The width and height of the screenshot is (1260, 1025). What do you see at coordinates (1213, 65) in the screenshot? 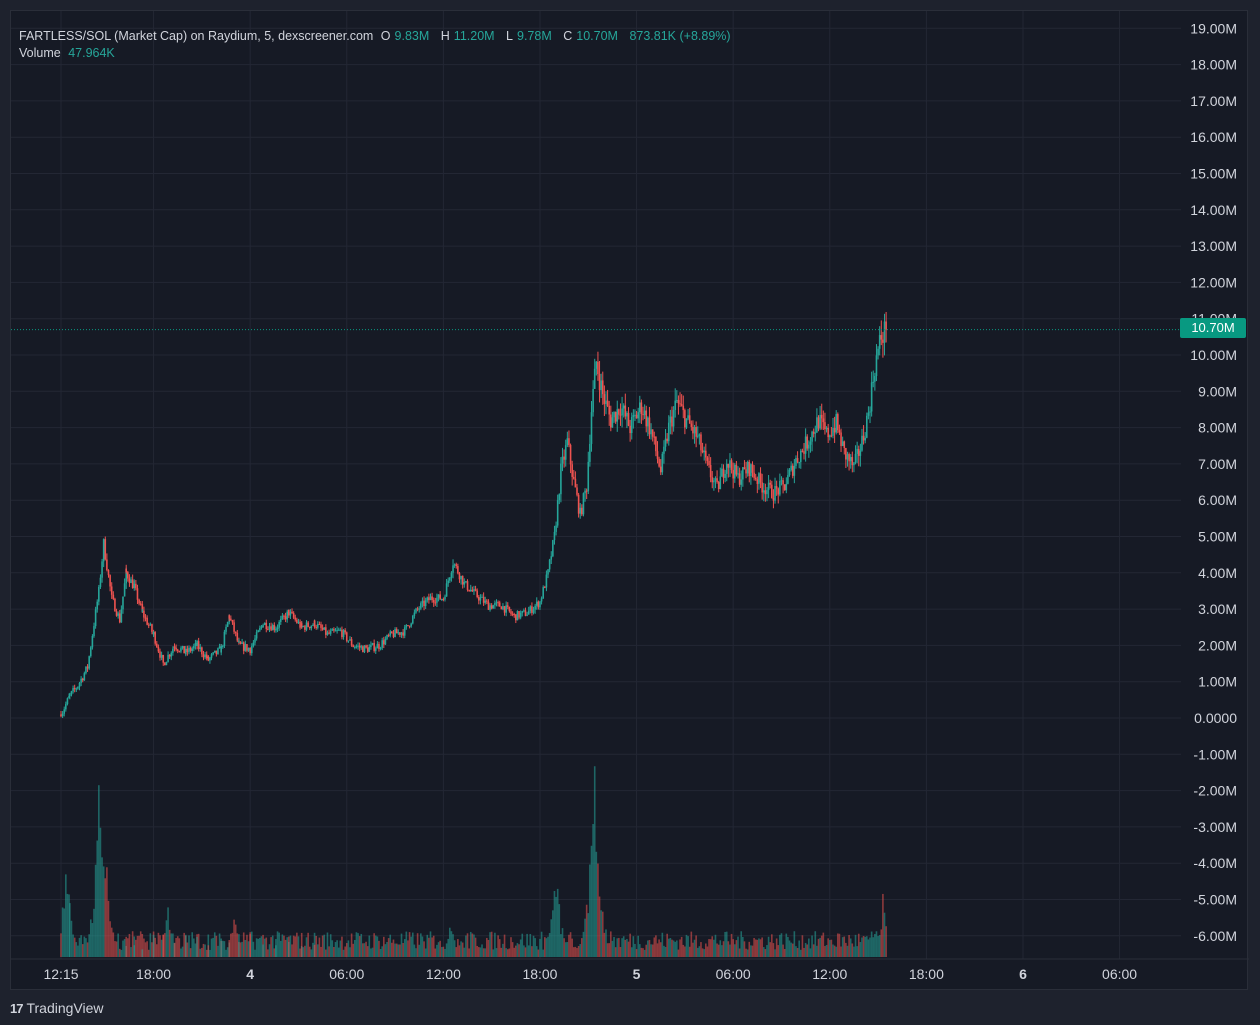
I see `y-tick-label: 18.00M` at bounding box center [1213, 65].